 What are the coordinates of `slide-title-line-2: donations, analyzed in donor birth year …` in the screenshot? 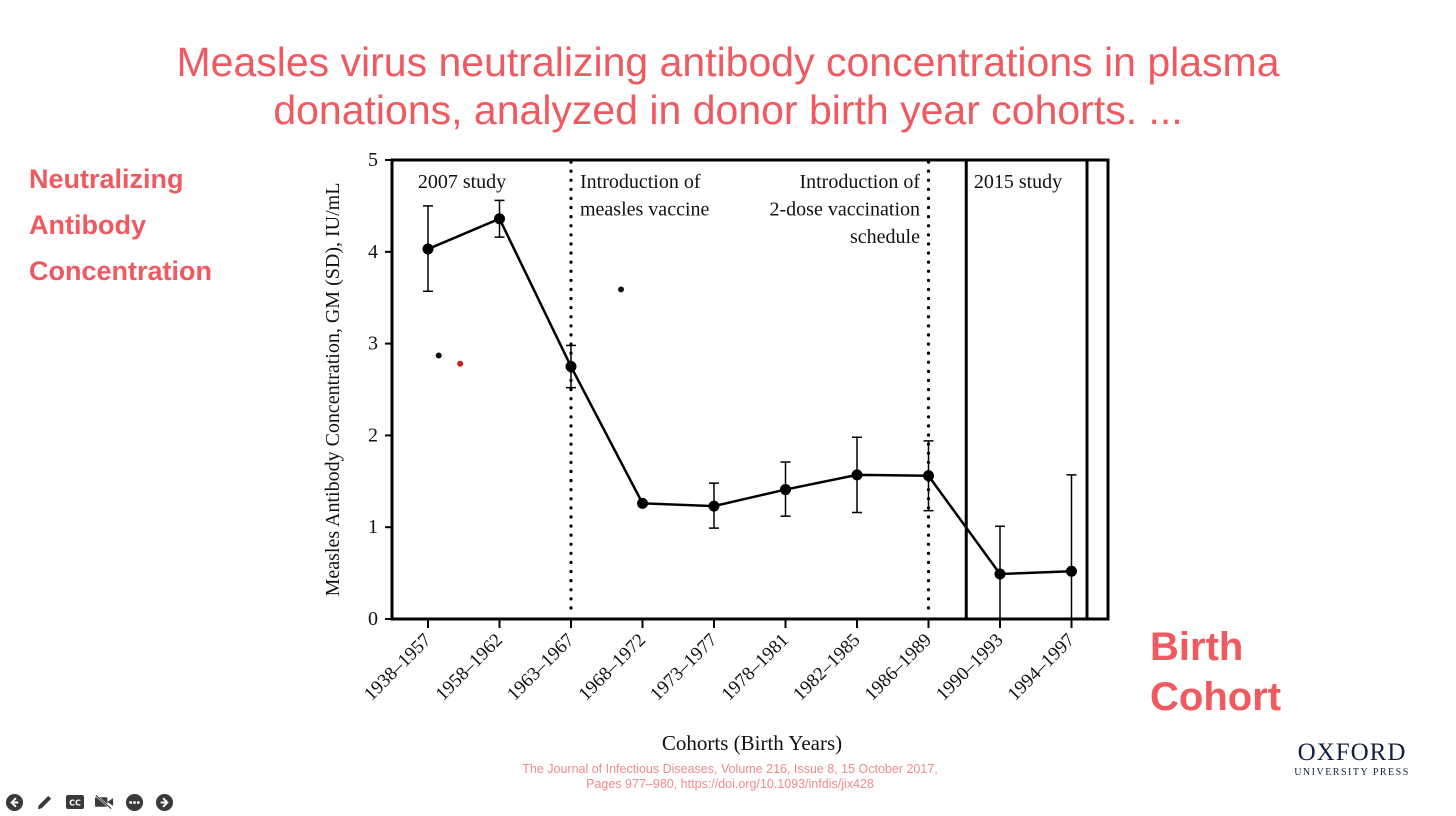 It's located at (728, 110).